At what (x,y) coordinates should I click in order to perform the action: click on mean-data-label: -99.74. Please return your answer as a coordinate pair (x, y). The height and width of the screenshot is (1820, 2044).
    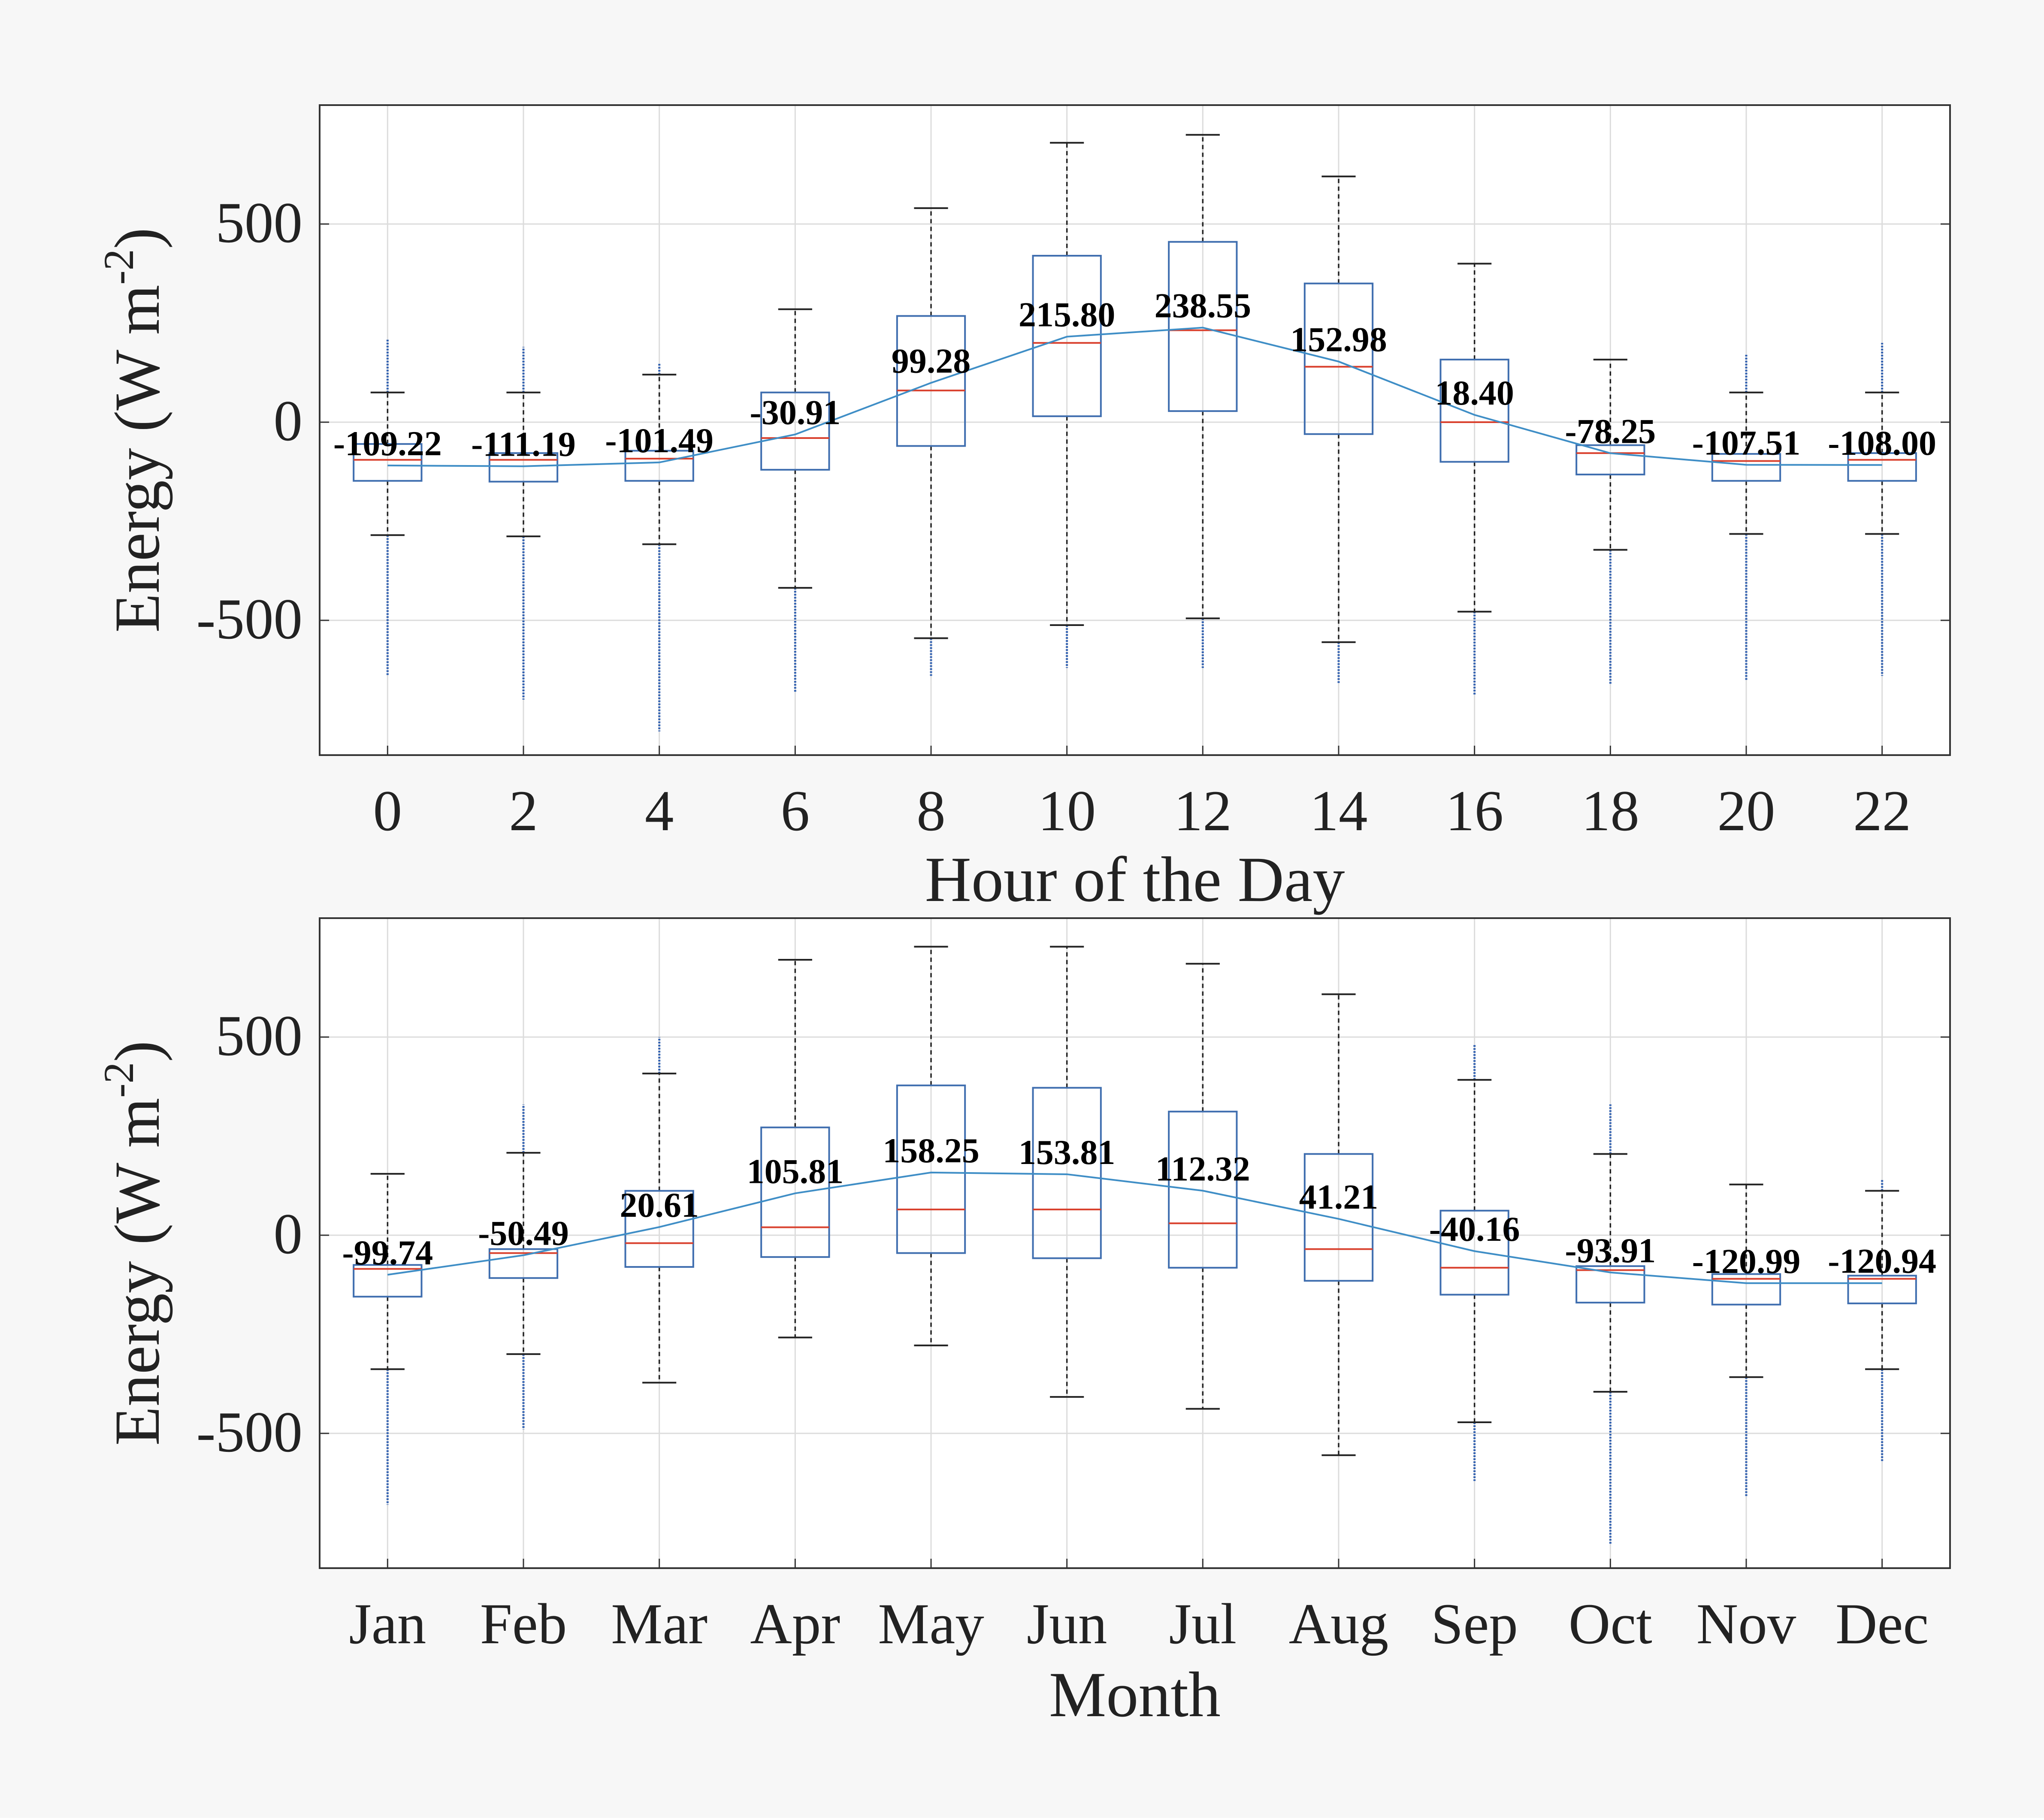
    Looking at the image, I should click on (387, 1252).